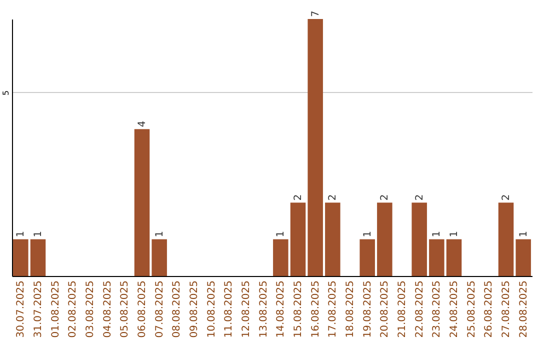 Image resolution: width=540 pixels, height=340 pixels. Describe the element at coordinates (90, 309) in the screenshot. I see `x-tick-label: 03.08.2025` at that location.